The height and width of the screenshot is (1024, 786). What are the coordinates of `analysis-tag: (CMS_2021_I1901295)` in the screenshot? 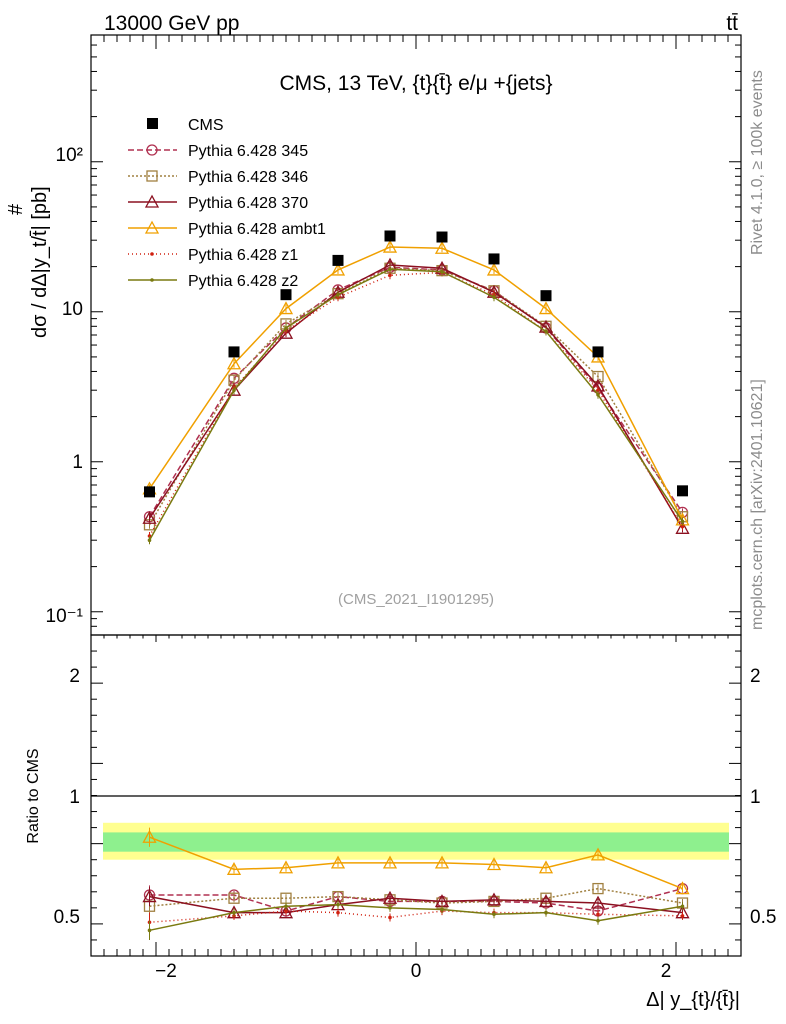 It's located at (416, 599).